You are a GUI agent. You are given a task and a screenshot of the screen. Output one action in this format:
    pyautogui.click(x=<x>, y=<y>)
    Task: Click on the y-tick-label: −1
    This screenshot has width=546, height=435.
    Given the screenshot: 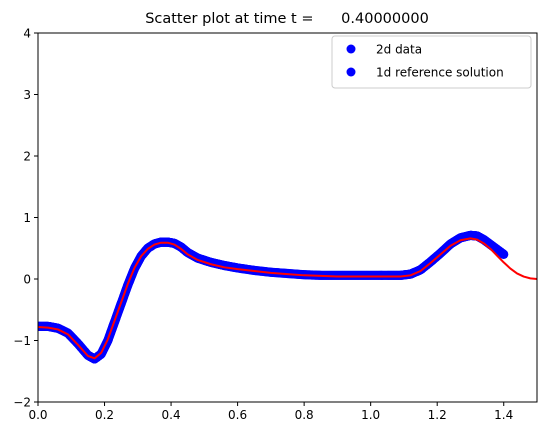 What is the action you would take?
    pyautogui.click(x=22, y=341)
    